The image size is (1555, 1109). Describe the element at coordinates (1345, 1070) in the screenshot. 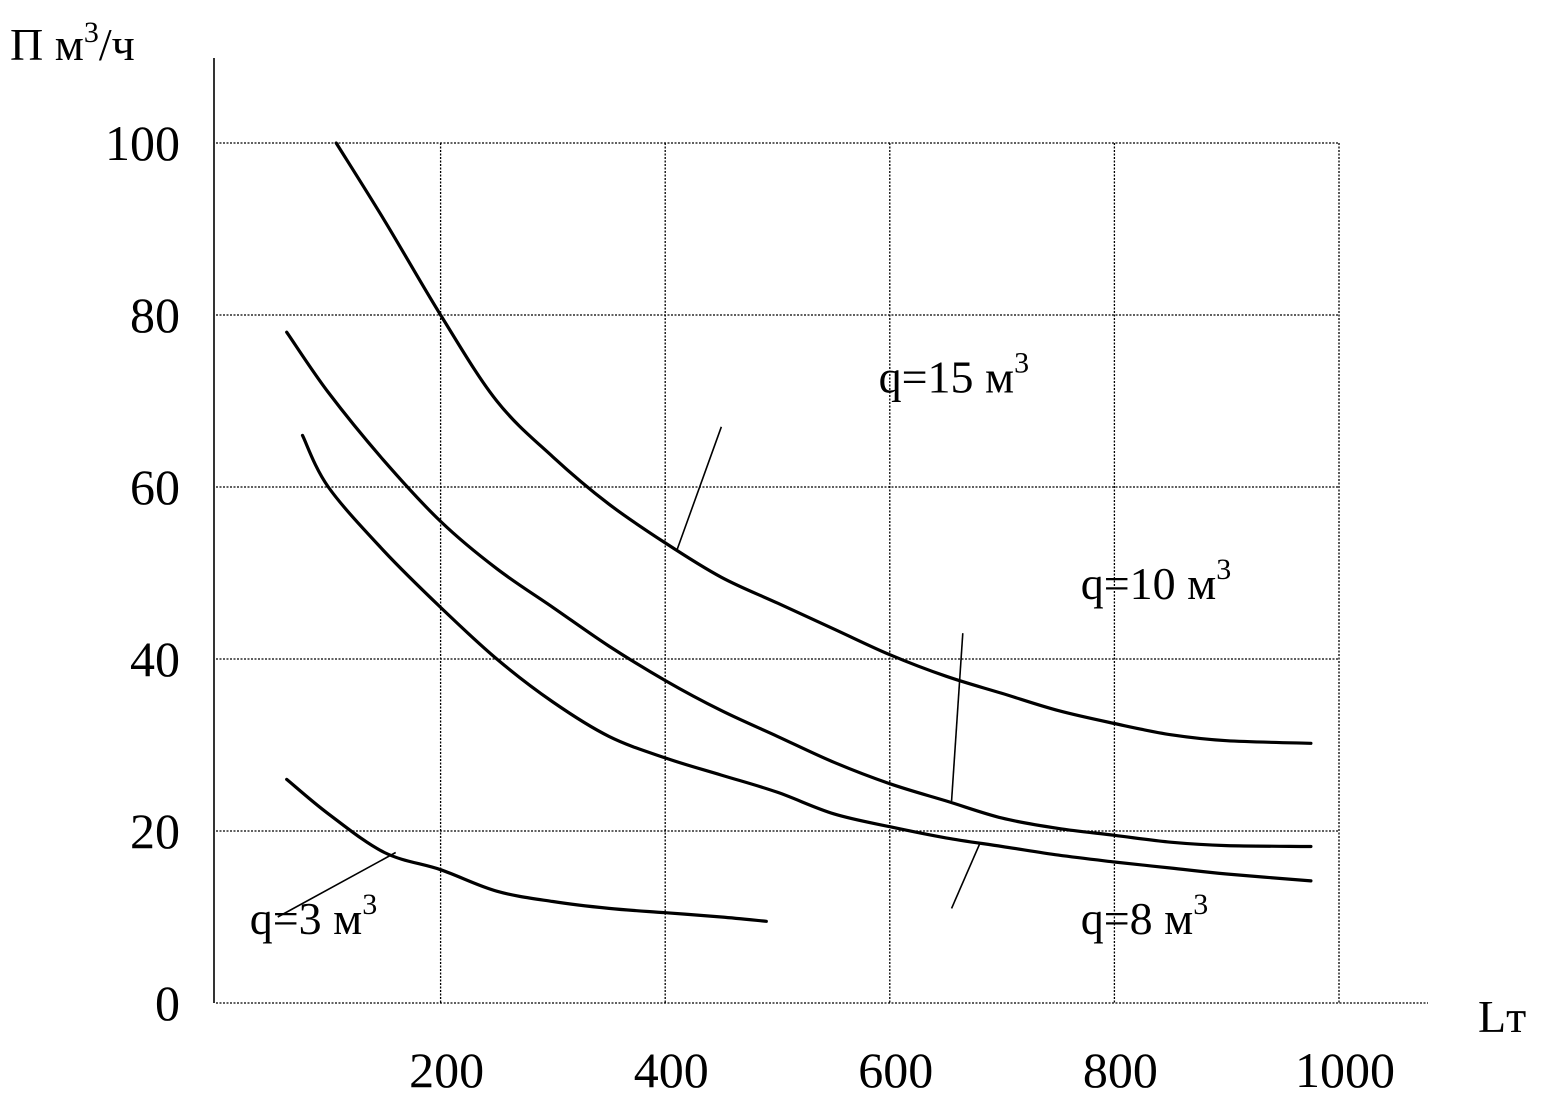

I see `x-tick-label: 1000` at that location.